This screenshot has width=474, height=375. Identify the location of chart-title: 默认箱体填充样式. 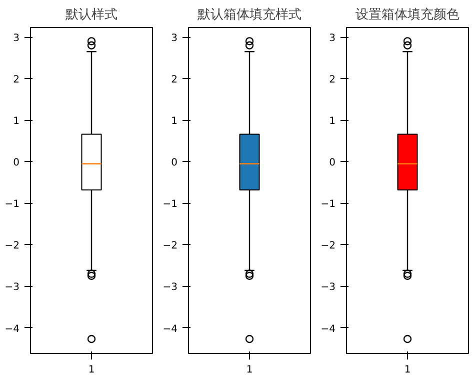
(249, 15).